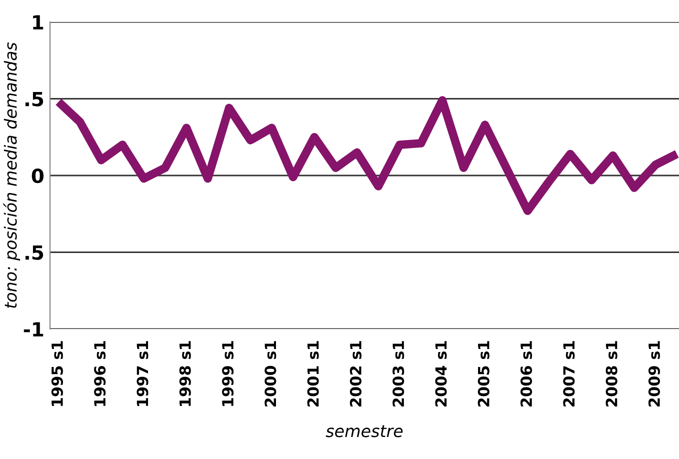 Image resolution: width=679 pixels, height=459 pixels. What do you see at coordinates (398, 373) in the screenshot?
I see `x-tick-label: 2003 s1` at bounding box center [398, 373].